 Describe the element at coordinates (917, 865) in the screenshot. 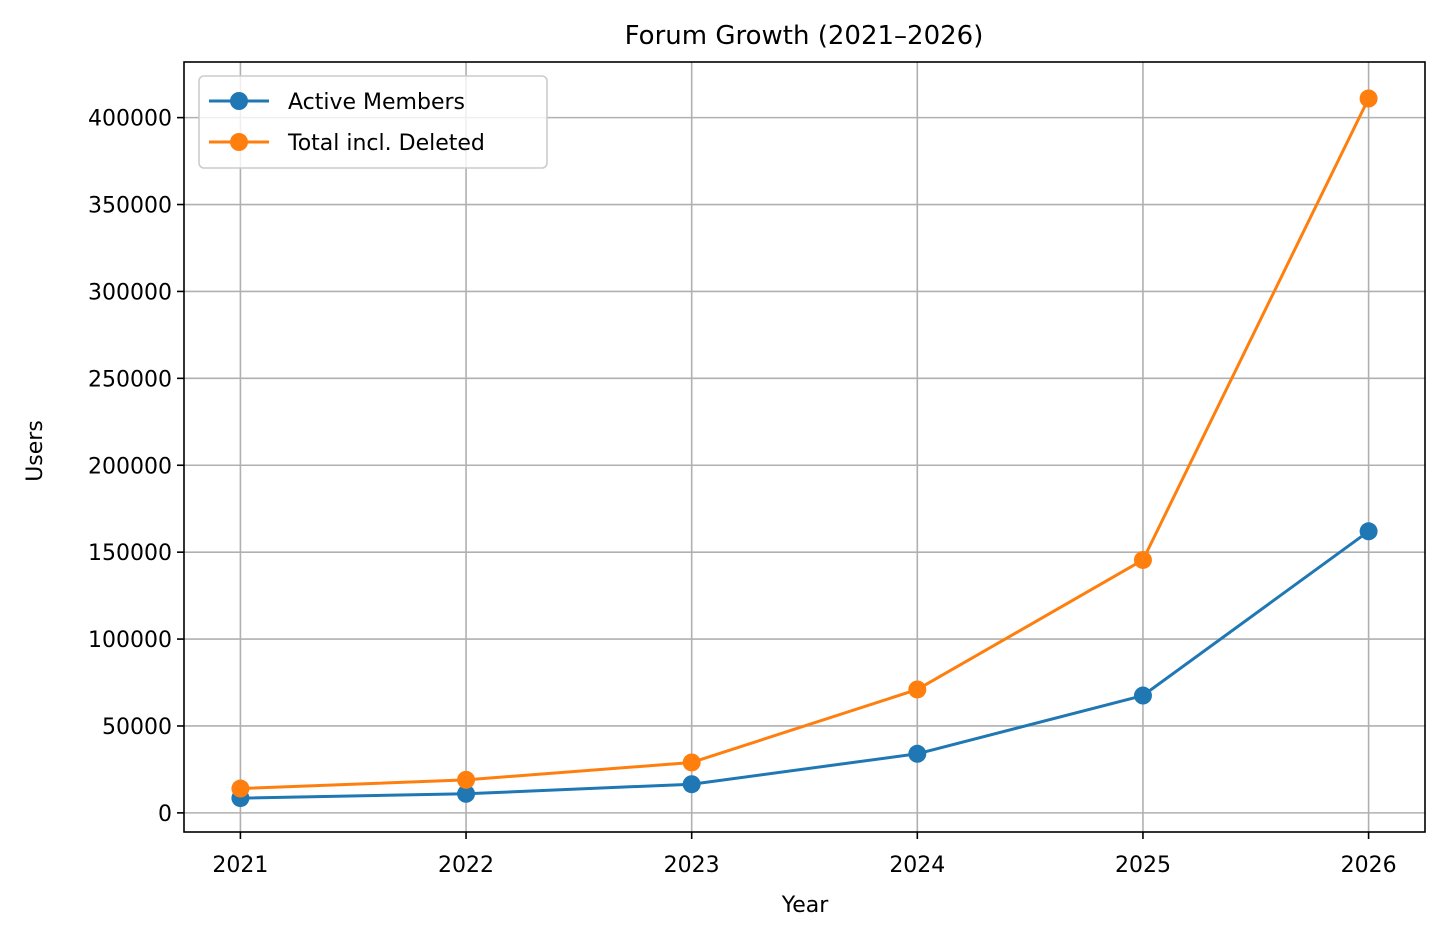

I see `x-tick-label: 2024` at that location.